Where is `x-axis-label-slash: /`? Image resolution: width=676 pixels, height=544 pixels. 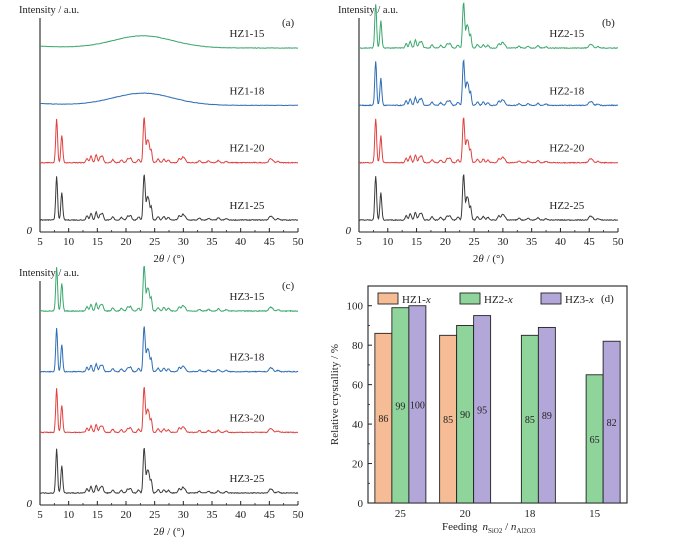
x-axis-label-slash: / is located at coordinates (506, 527).